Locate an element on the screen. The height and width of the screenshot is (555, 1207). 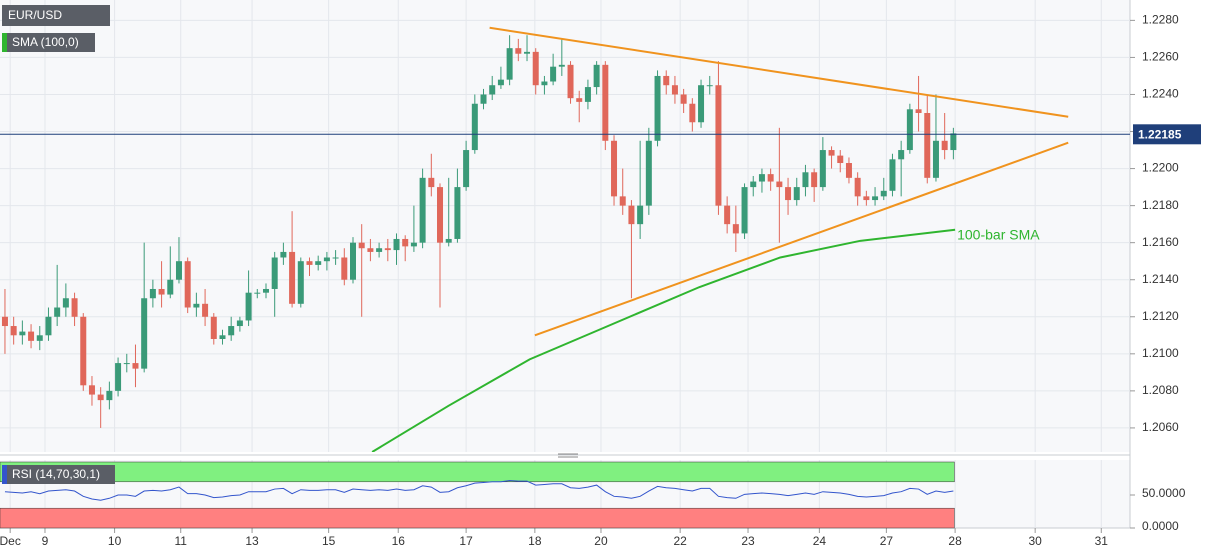
y-tick-label: 1.2060 is located at coordinates (1160, 427).